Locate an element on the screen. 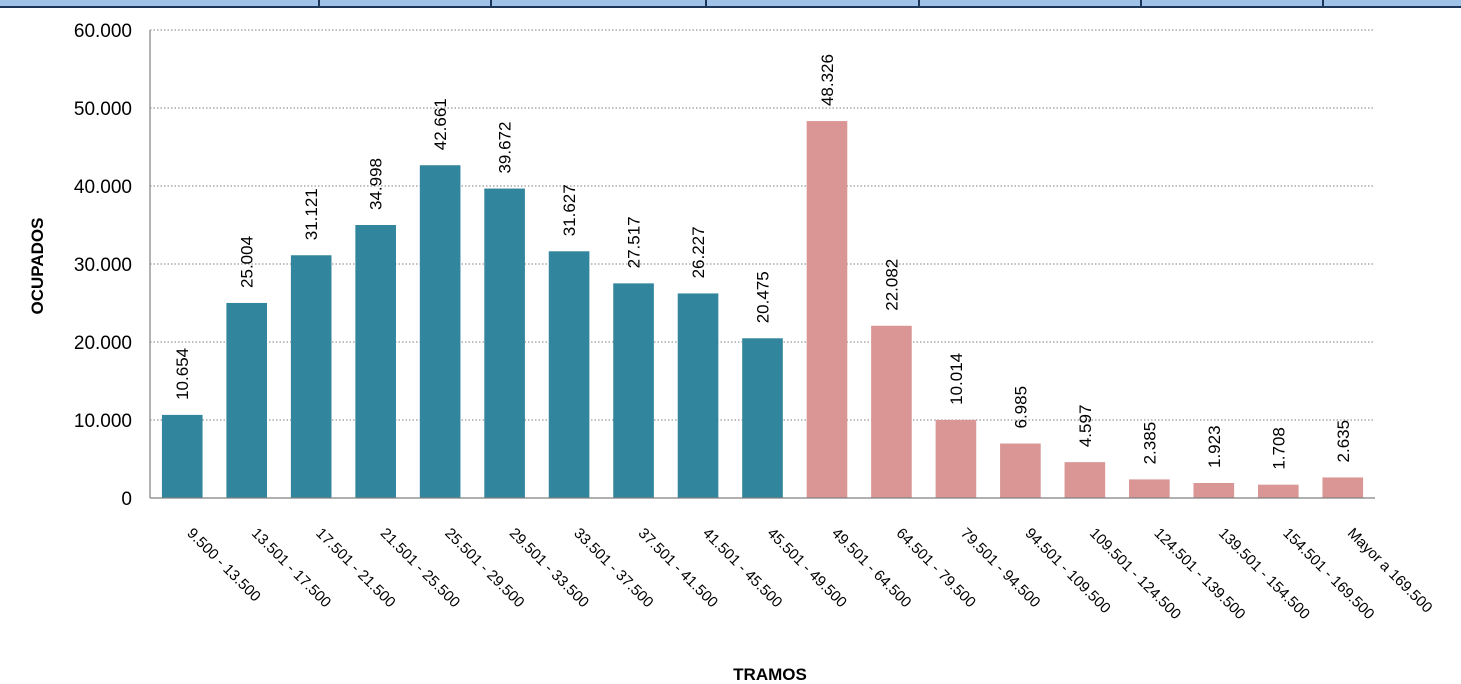  data-label: 39.672 is located at coordinates (505, 148).